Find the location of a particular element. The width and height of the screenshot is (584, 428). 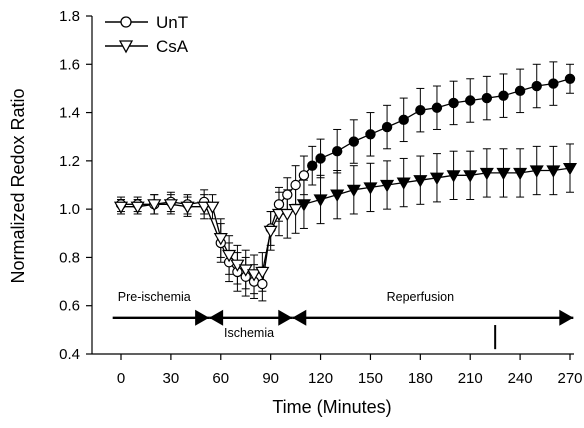

x-tick-label: 180 is located at coordinates (420, 378).